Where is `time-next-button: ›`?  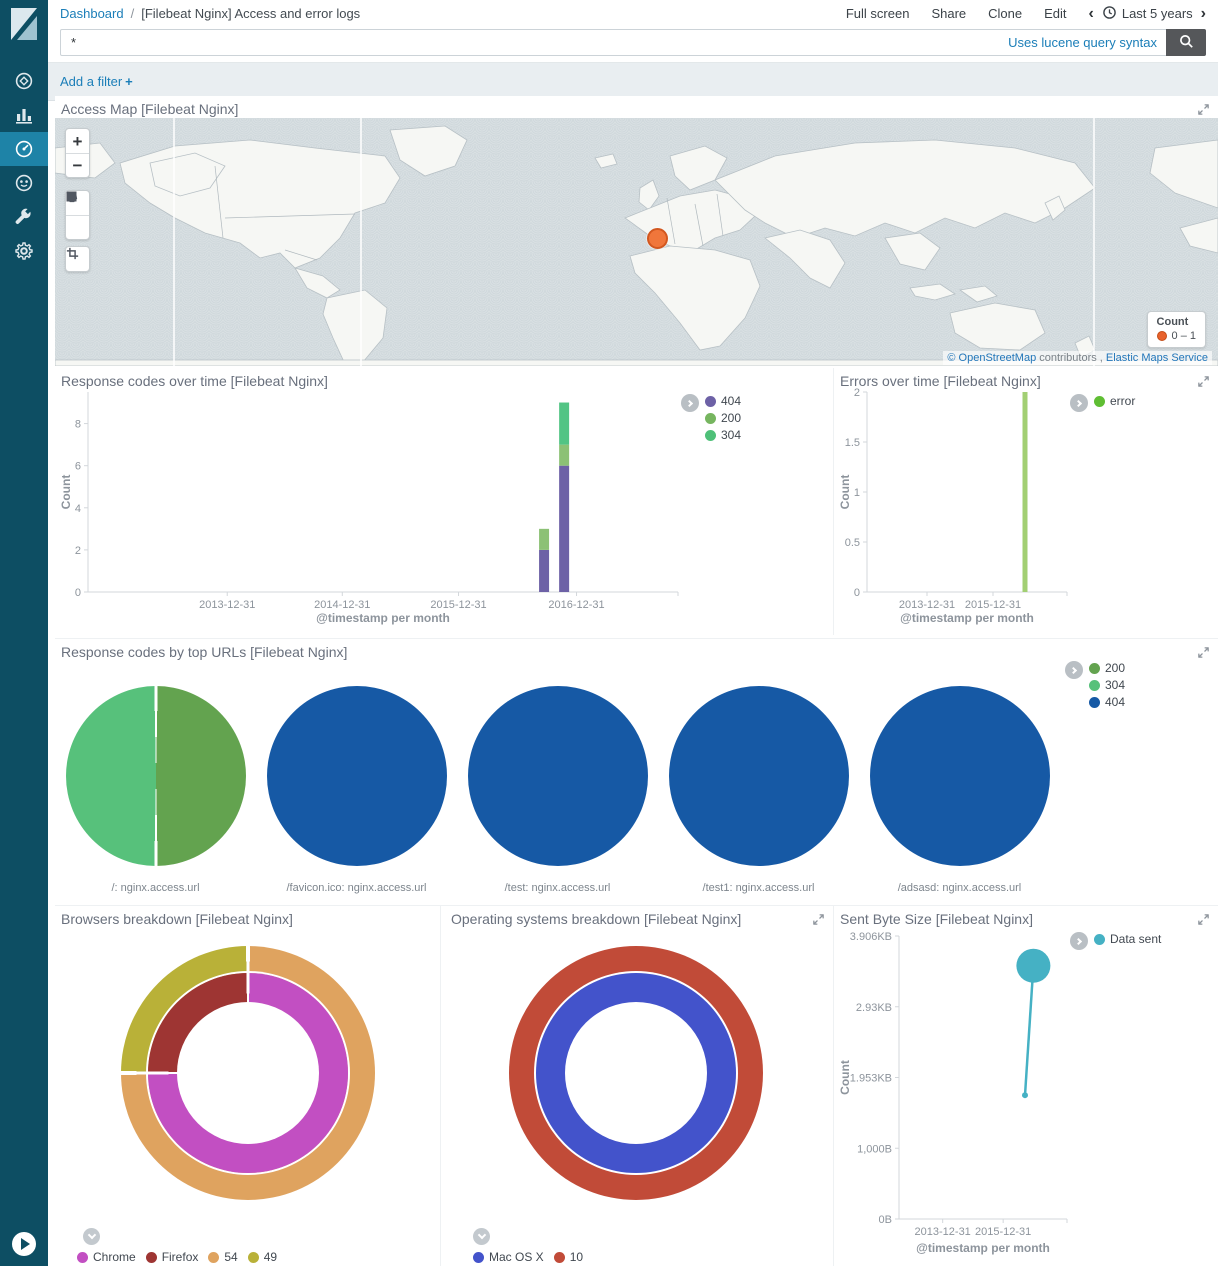
time-next-button: › is located at coordinates (1203, 13).